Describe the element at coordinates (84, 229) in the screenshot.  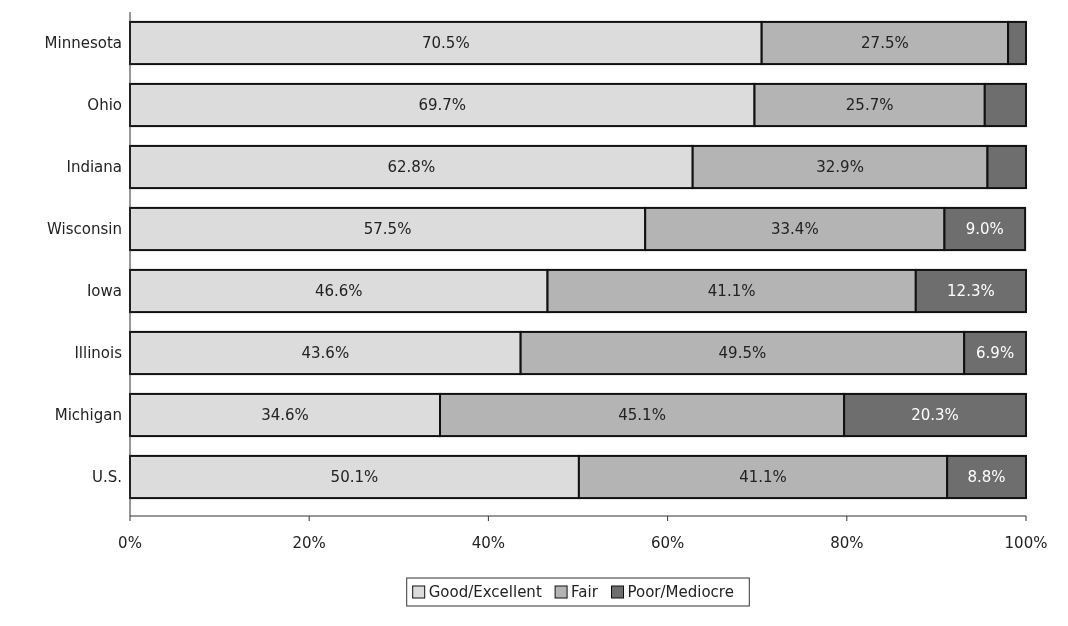
I see `y-tick-label: Wisconsin` at that location.